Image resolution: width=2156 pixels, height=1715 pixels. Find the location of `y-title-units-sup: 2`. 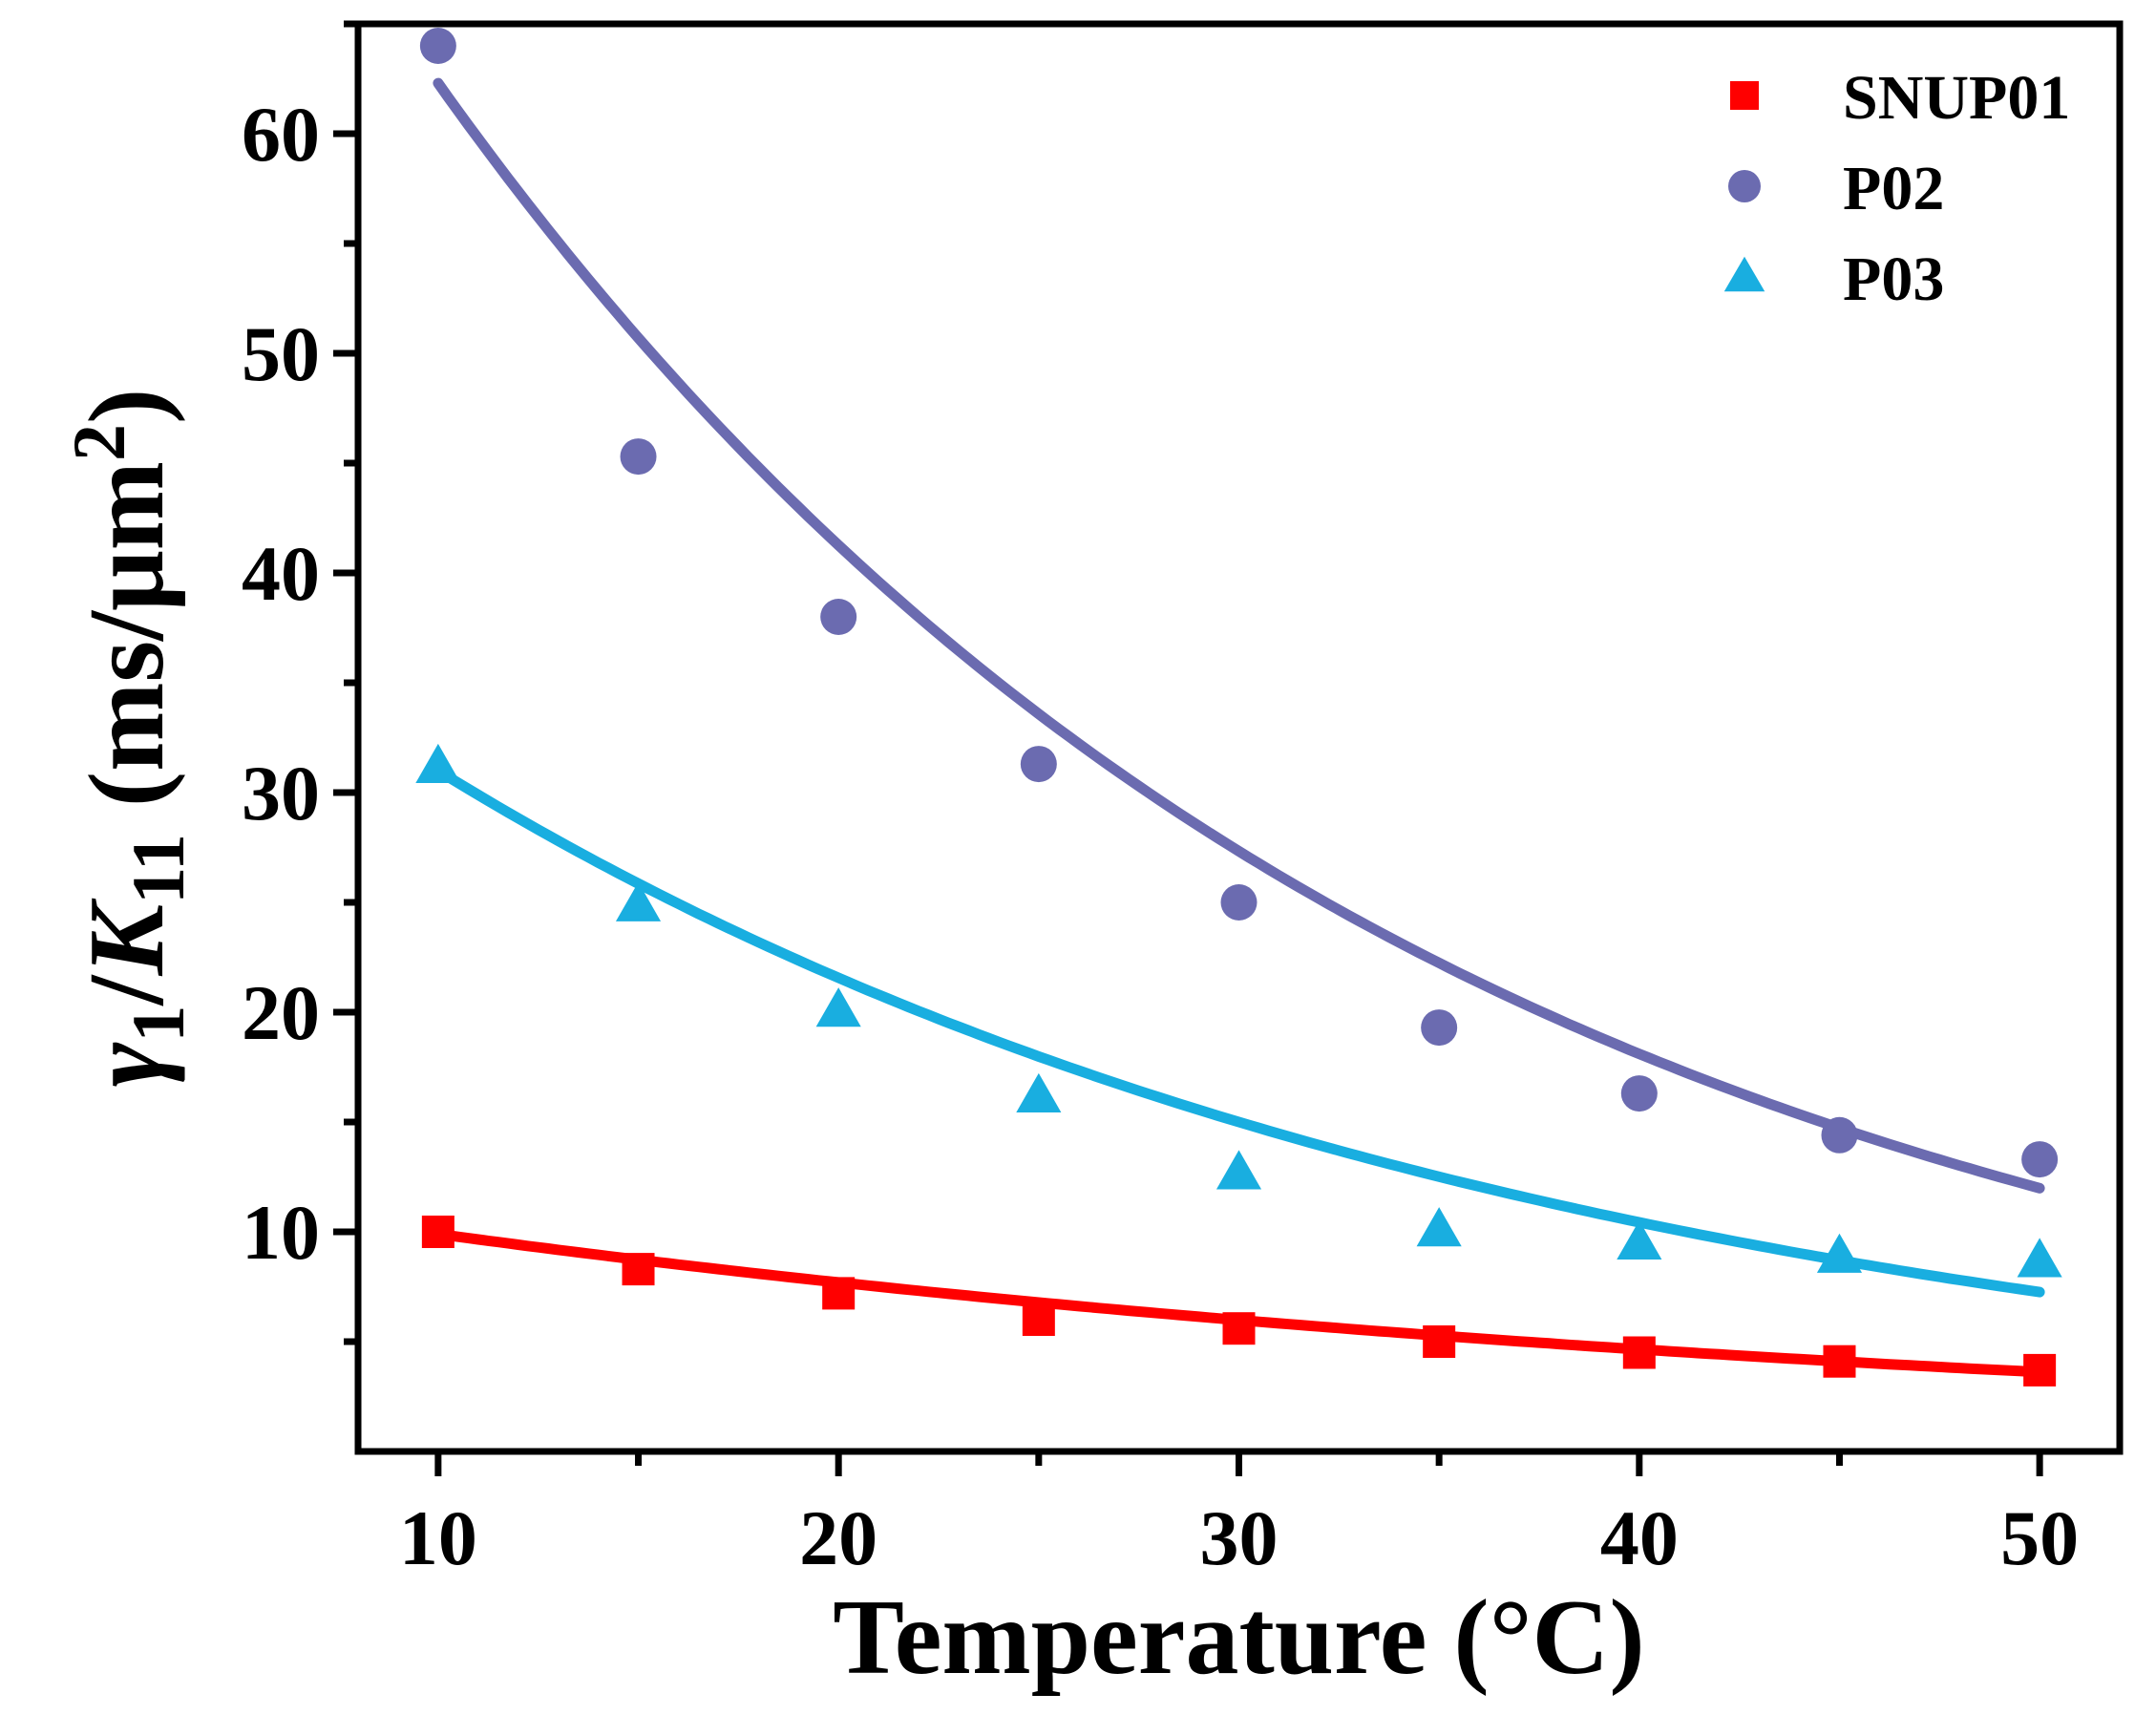

y-title-units-sup: 2 is located at coordinates (99, 442).